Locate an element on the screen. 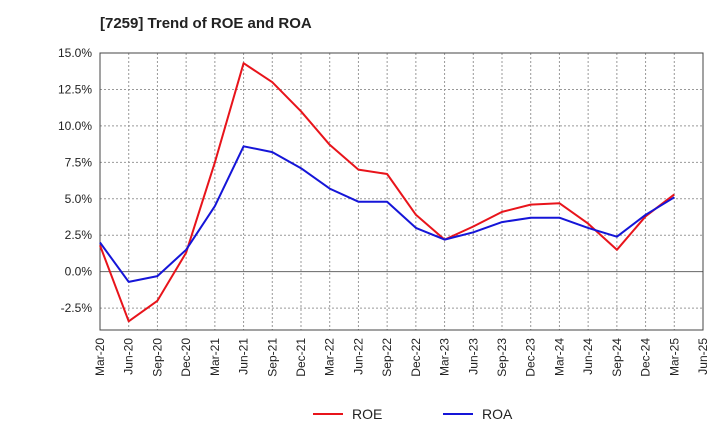 The height and width of the screenshot is (440, 720). x-tick-label: Mar-20 is located at coordinates (100, 357).